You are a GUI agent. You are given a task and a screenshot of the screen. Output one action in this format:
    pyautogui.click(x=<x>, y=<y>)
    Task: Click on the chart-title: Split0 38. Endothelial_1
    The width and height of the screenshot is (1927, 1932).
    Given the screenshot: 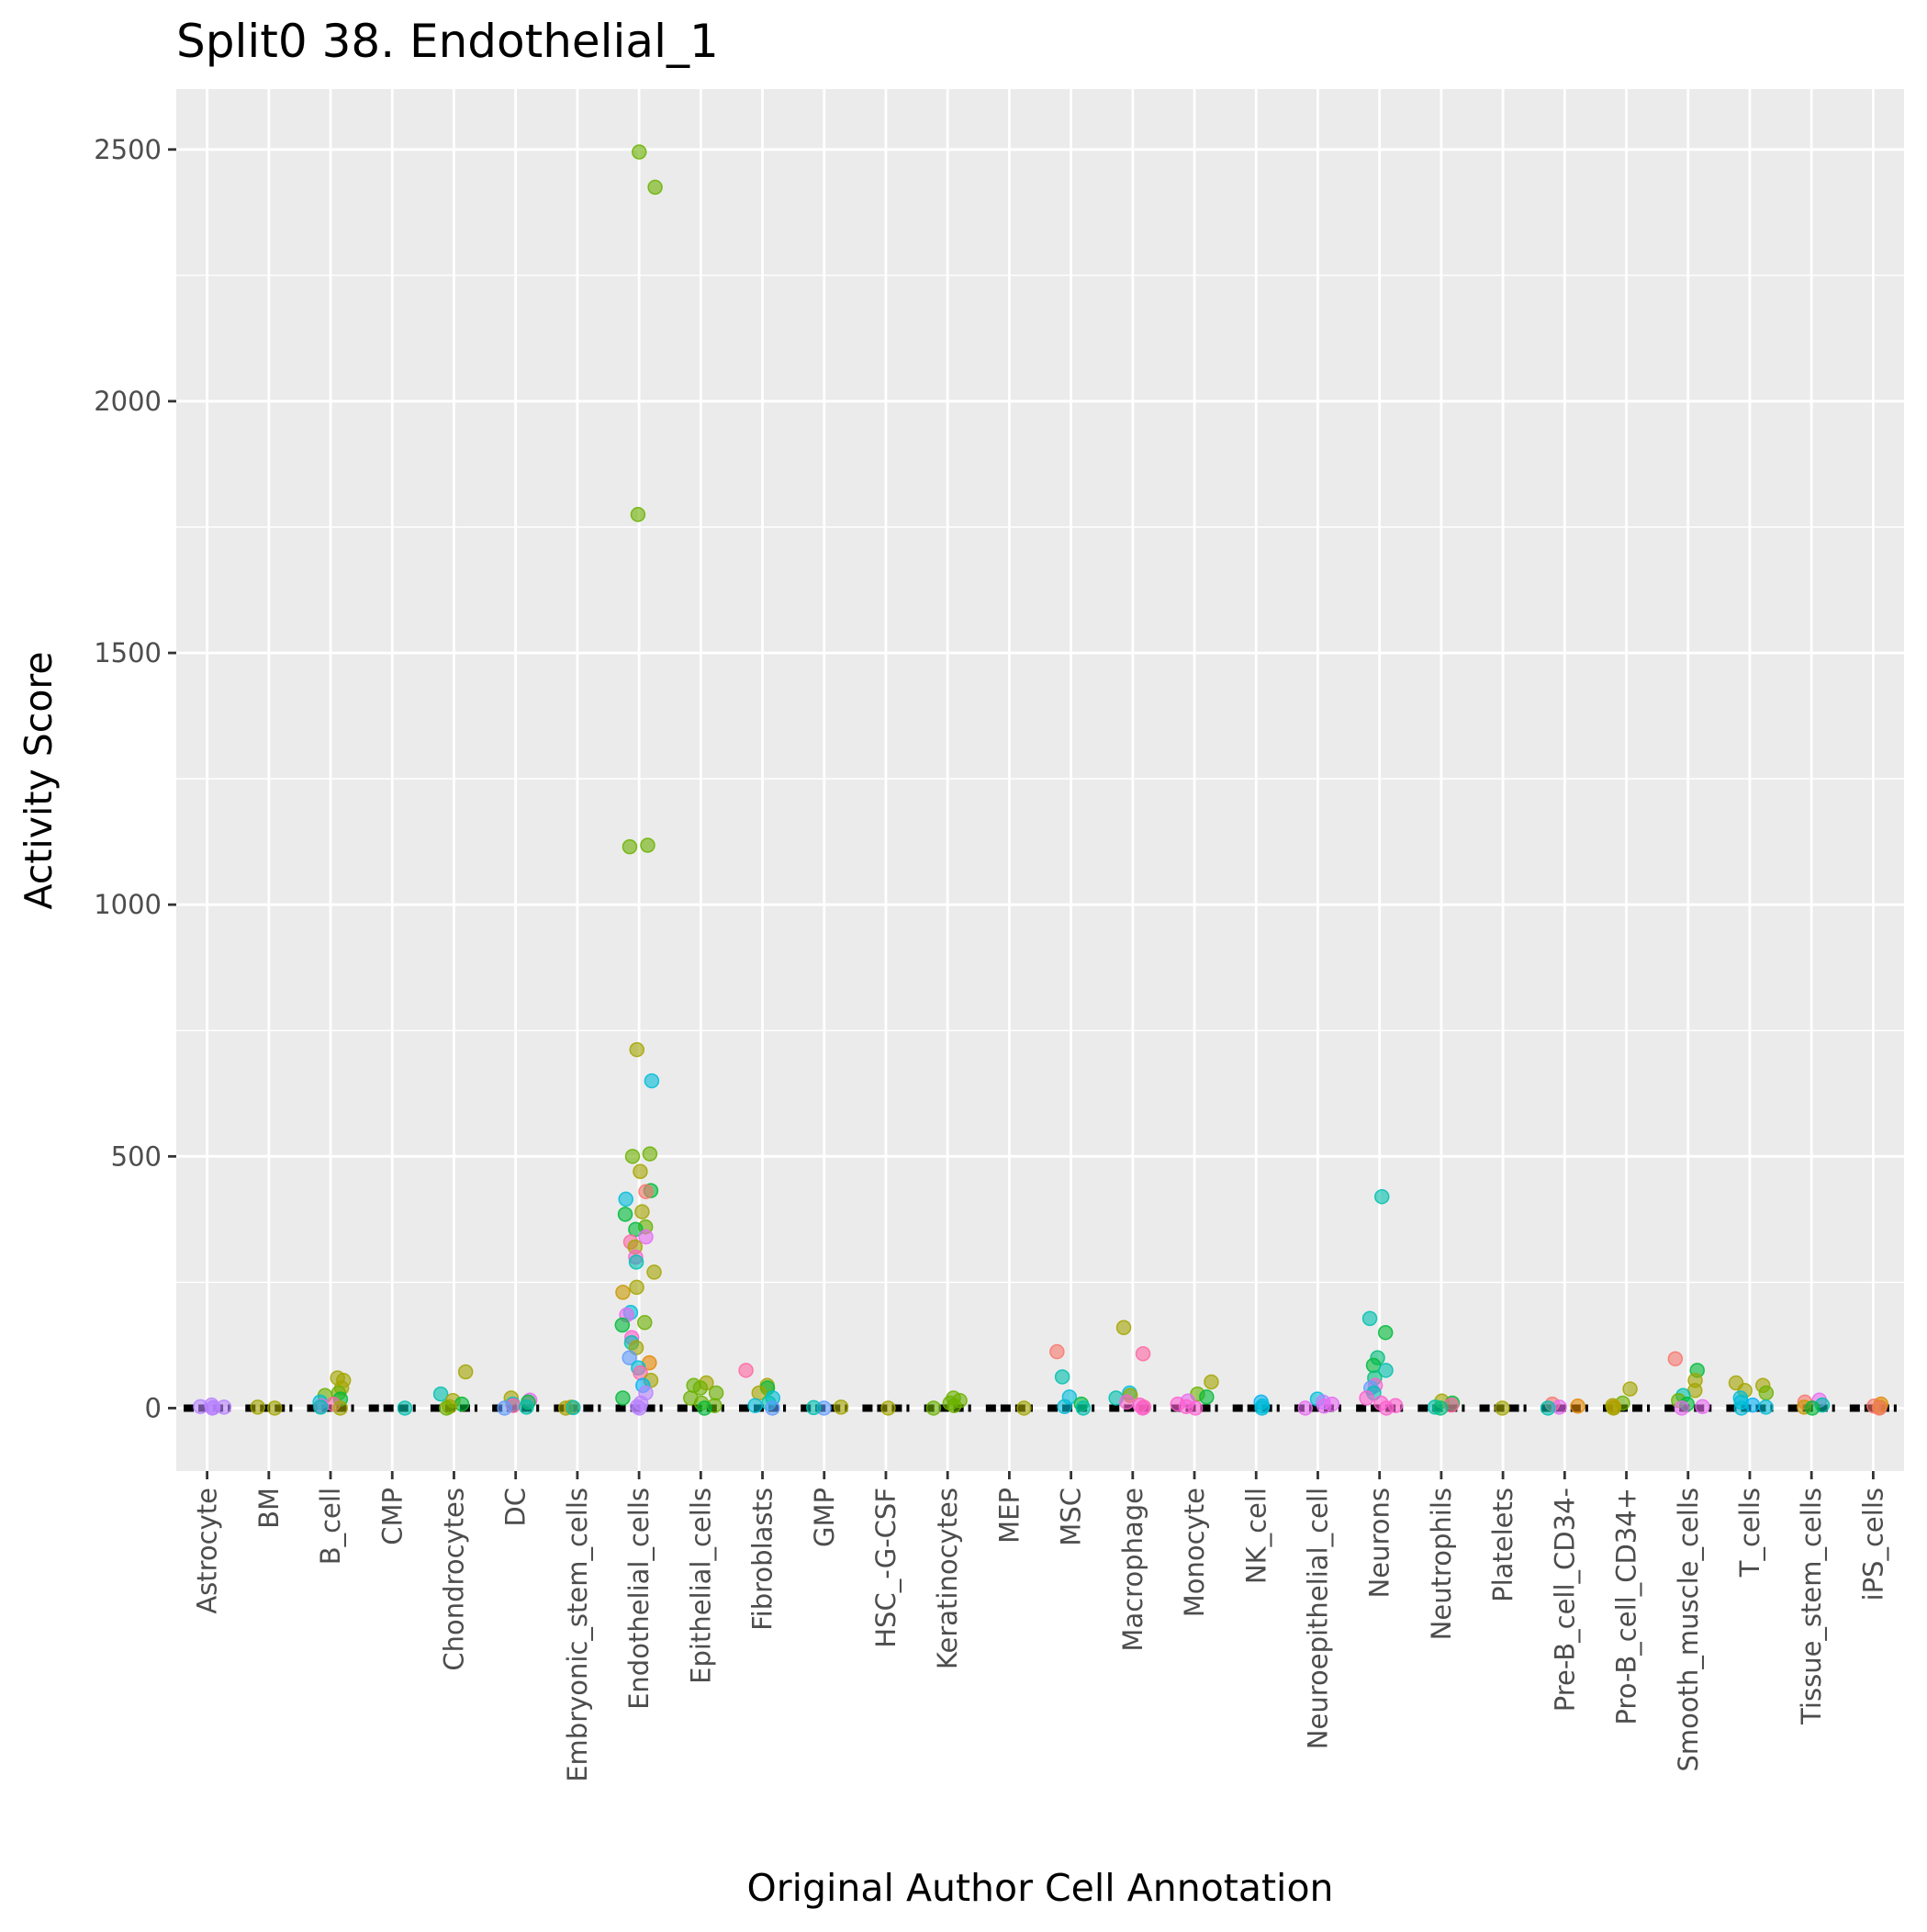 What is the action you would take?
    pyautogui.click(x=447, y=41)
    